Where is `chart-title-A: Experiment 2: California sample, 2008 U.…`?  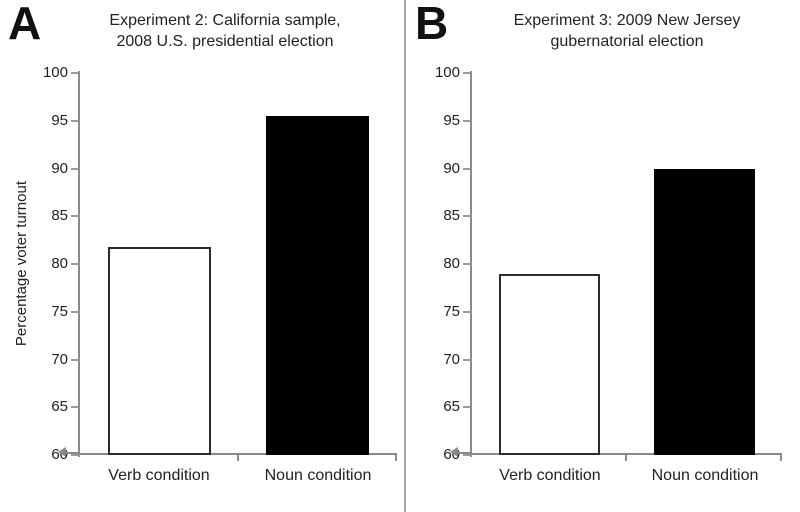 chart-title-A: Experiment 2: California sample, 2008 U.… is located at coordinates (225, 31).